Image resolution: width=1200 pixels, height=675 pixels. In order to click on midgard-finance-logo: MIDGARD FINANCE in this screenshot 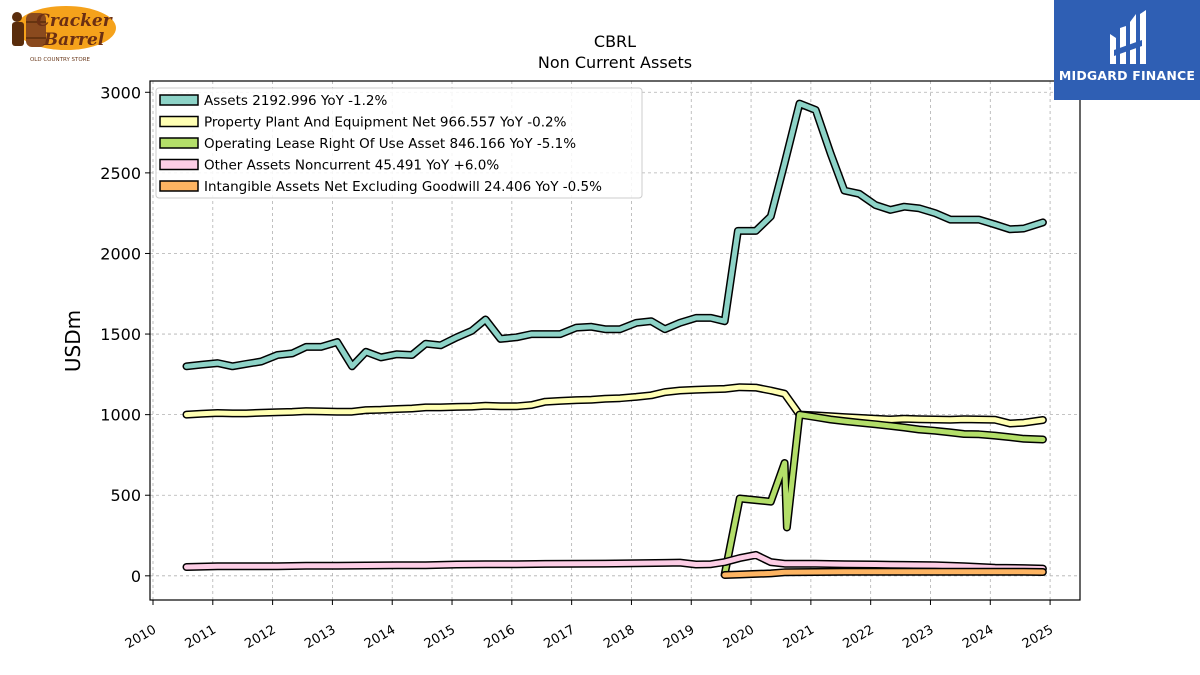, I will do `click(1127, 50)`.